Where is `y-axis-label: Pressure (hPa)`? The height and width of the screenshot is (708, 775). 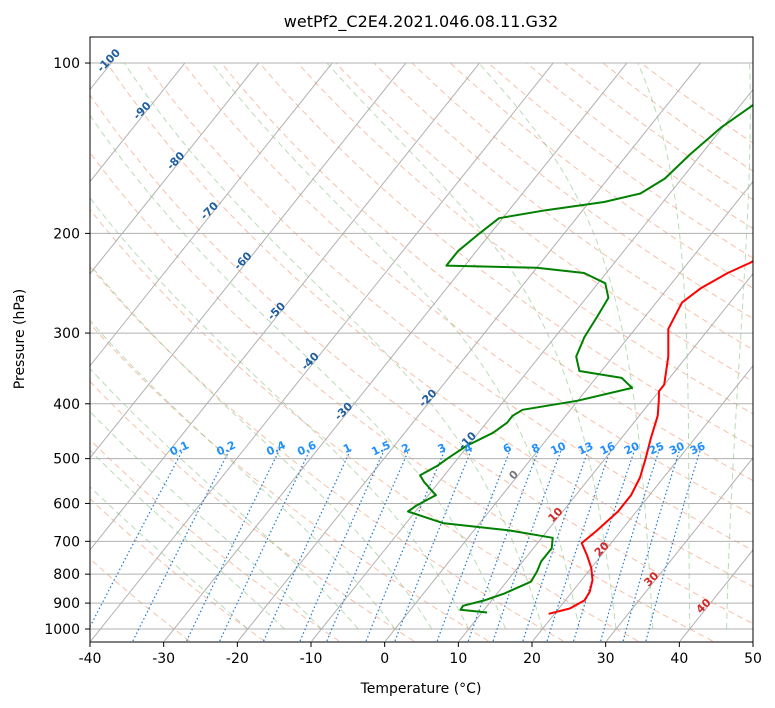
y-axis-label: Pressure (hPa) is located at coordinates (20, 339).